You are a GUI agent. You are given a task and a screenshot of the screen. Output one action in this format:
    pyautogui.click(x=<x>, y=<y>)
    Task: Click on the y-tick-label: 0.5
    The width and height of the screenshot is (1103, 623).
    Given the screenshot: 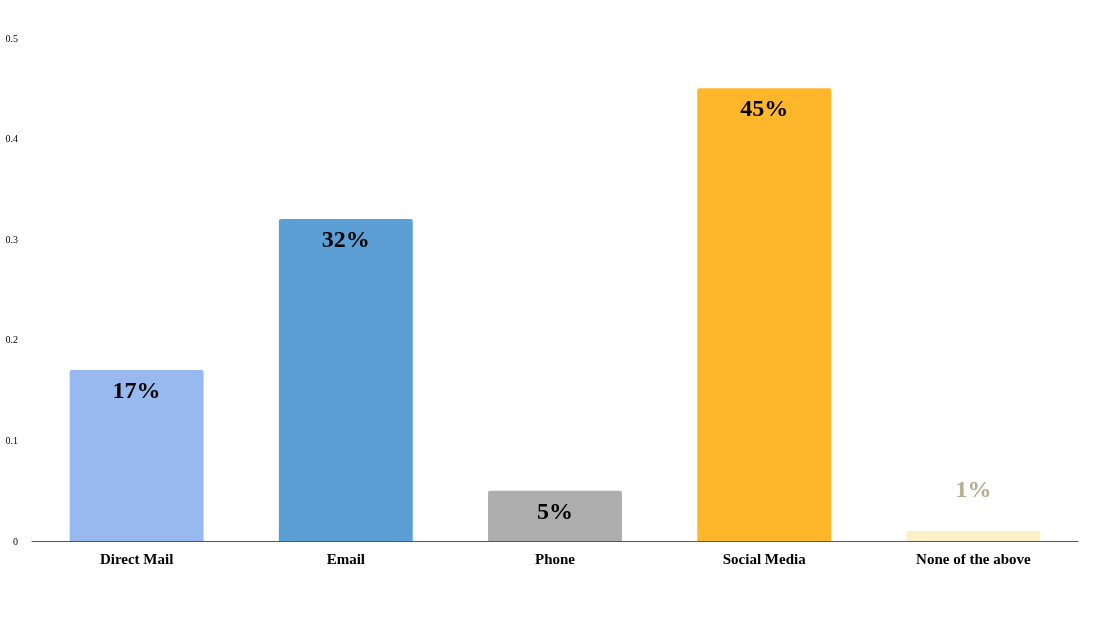 What is the action you would take?
    pyautogui.click(x=11, y=38)
    